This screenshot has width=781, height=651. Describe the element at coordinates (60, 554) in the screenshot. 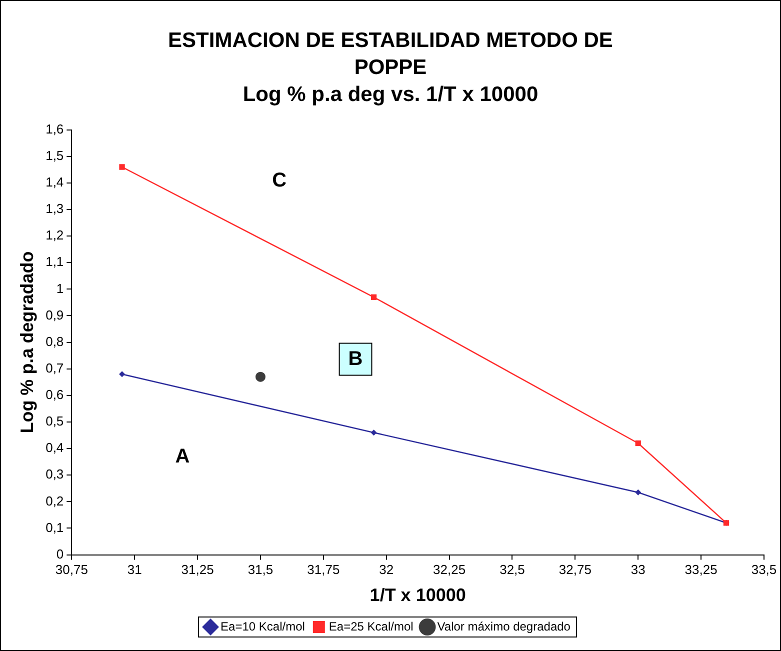

I see `y-tick-label: 0` at that location.